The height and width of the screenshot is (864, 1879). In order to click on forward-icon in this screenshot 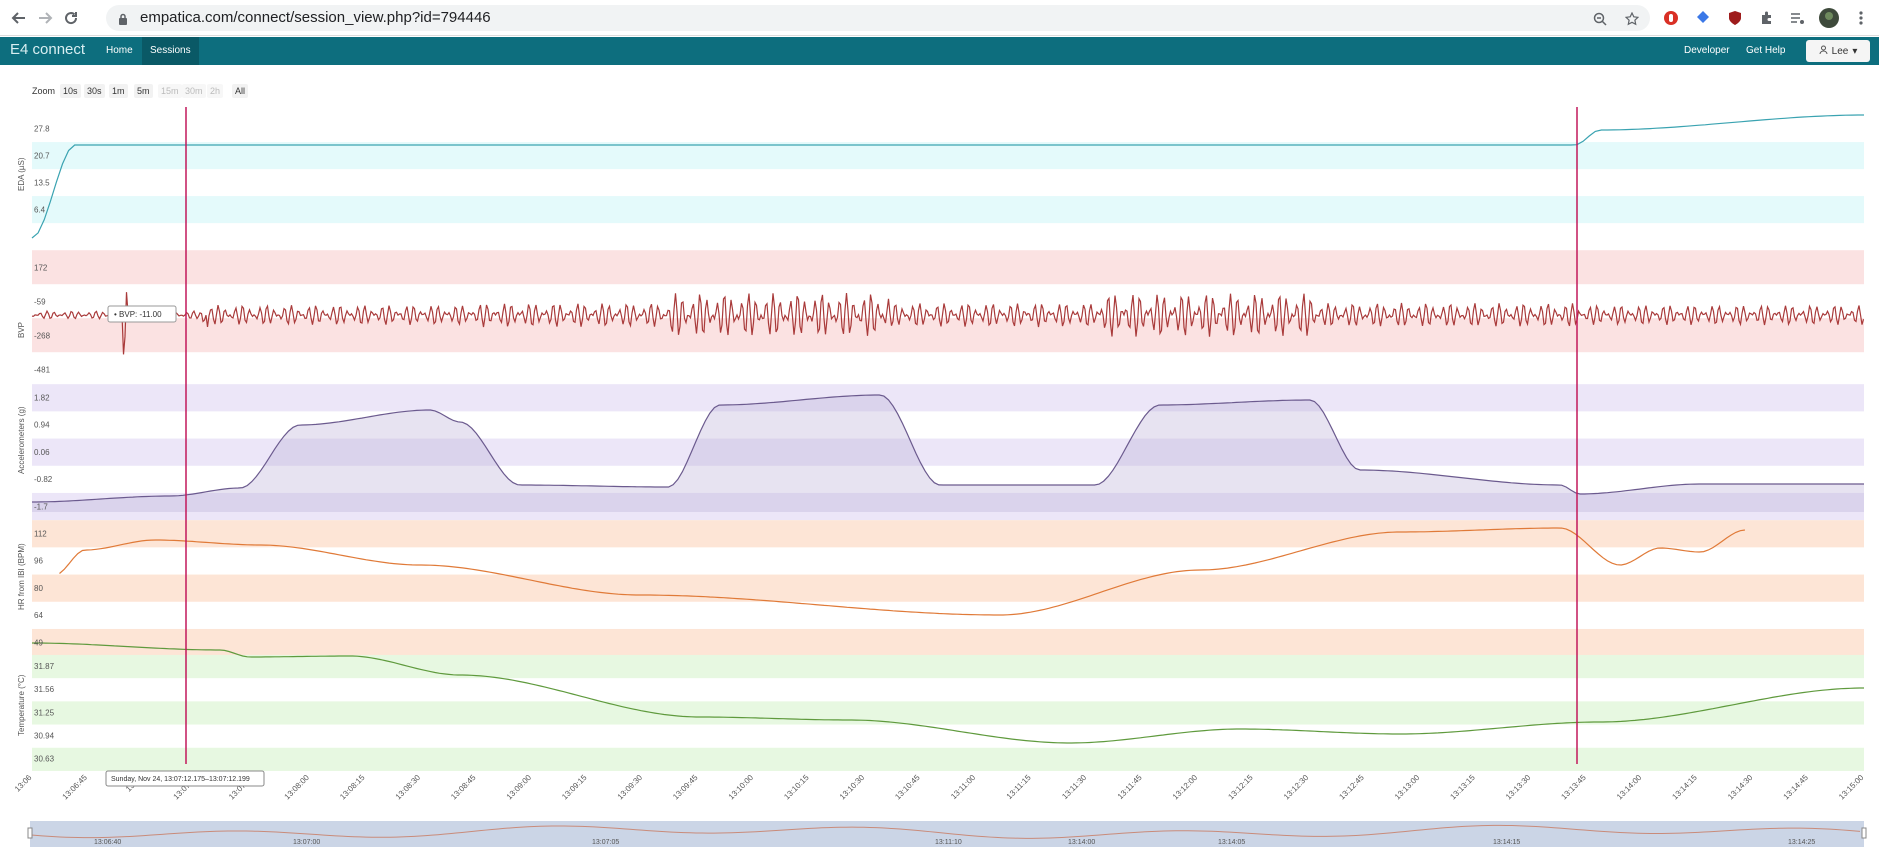, I will do `click(45, 18)`.